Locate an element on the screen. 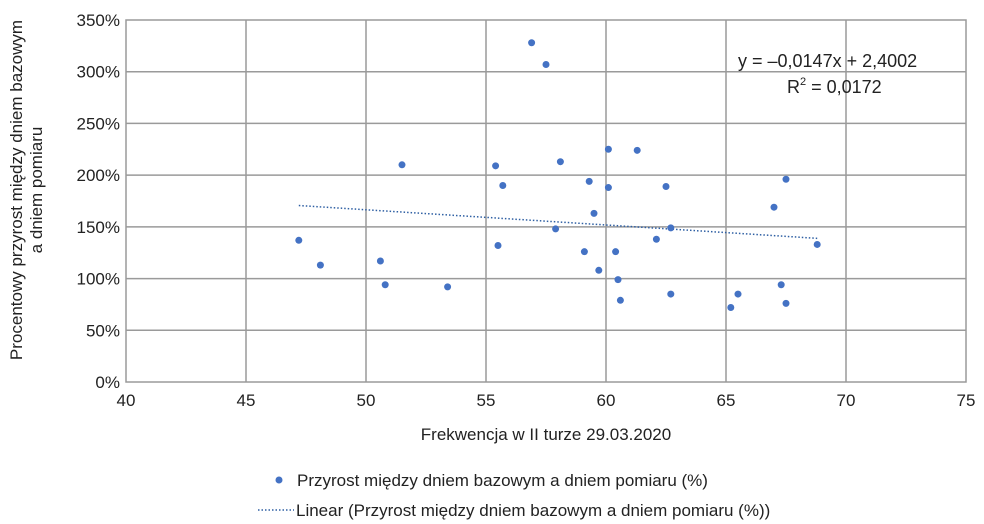 The image size is (984, 524). y-tick-label: 250% is located at coordinates (98, 123).